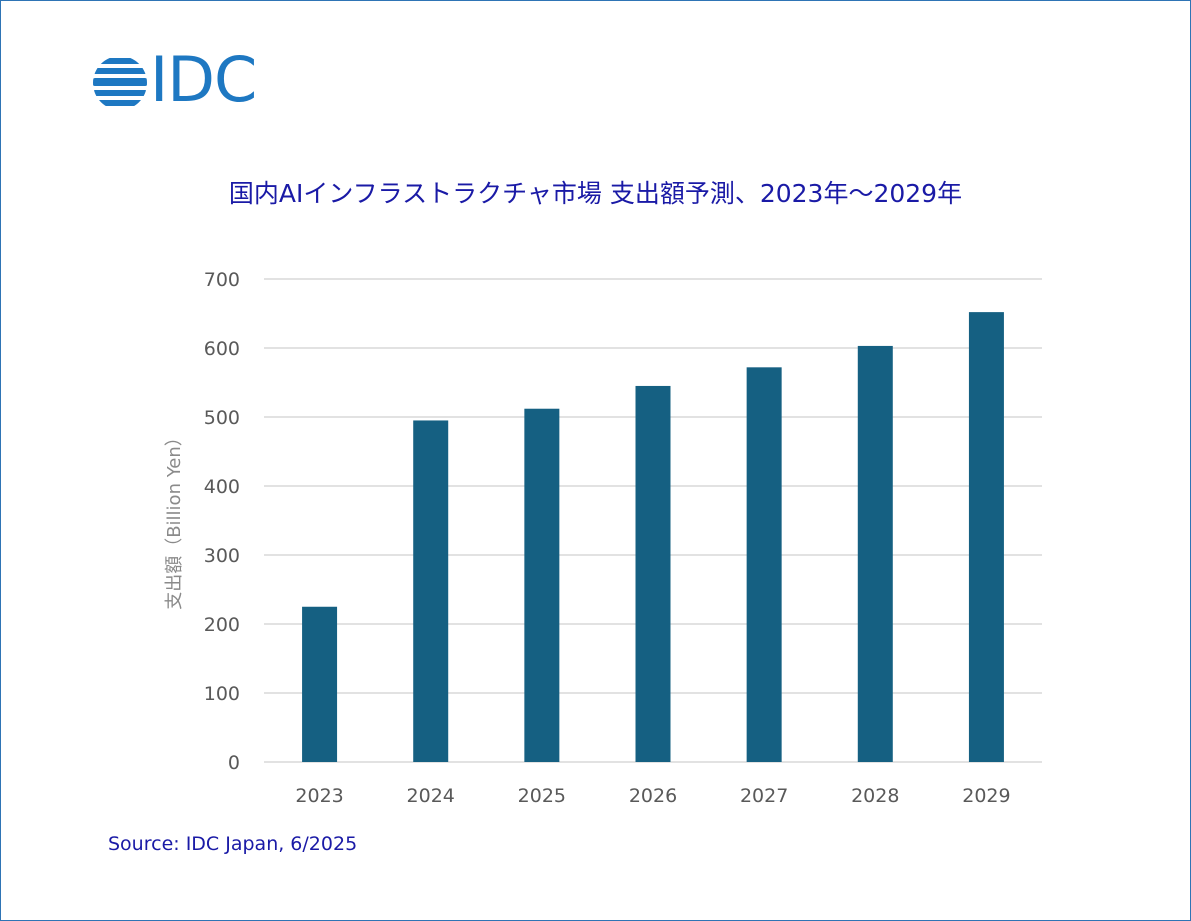  What do you see at coordinates (222, 556) in the screenshot?
I see `y-tick-label: 300` at bounding box center [222, 556].